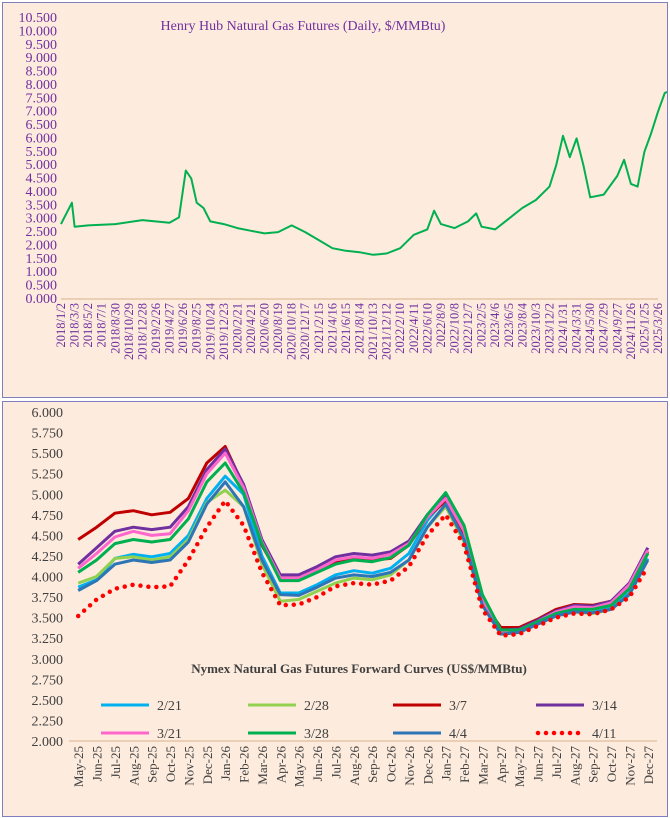 The image size is (670, 818). Describe the element at coordinates (142, 331) in the screenshot. I see `x-tick-label: 2018/12/28` at that location.